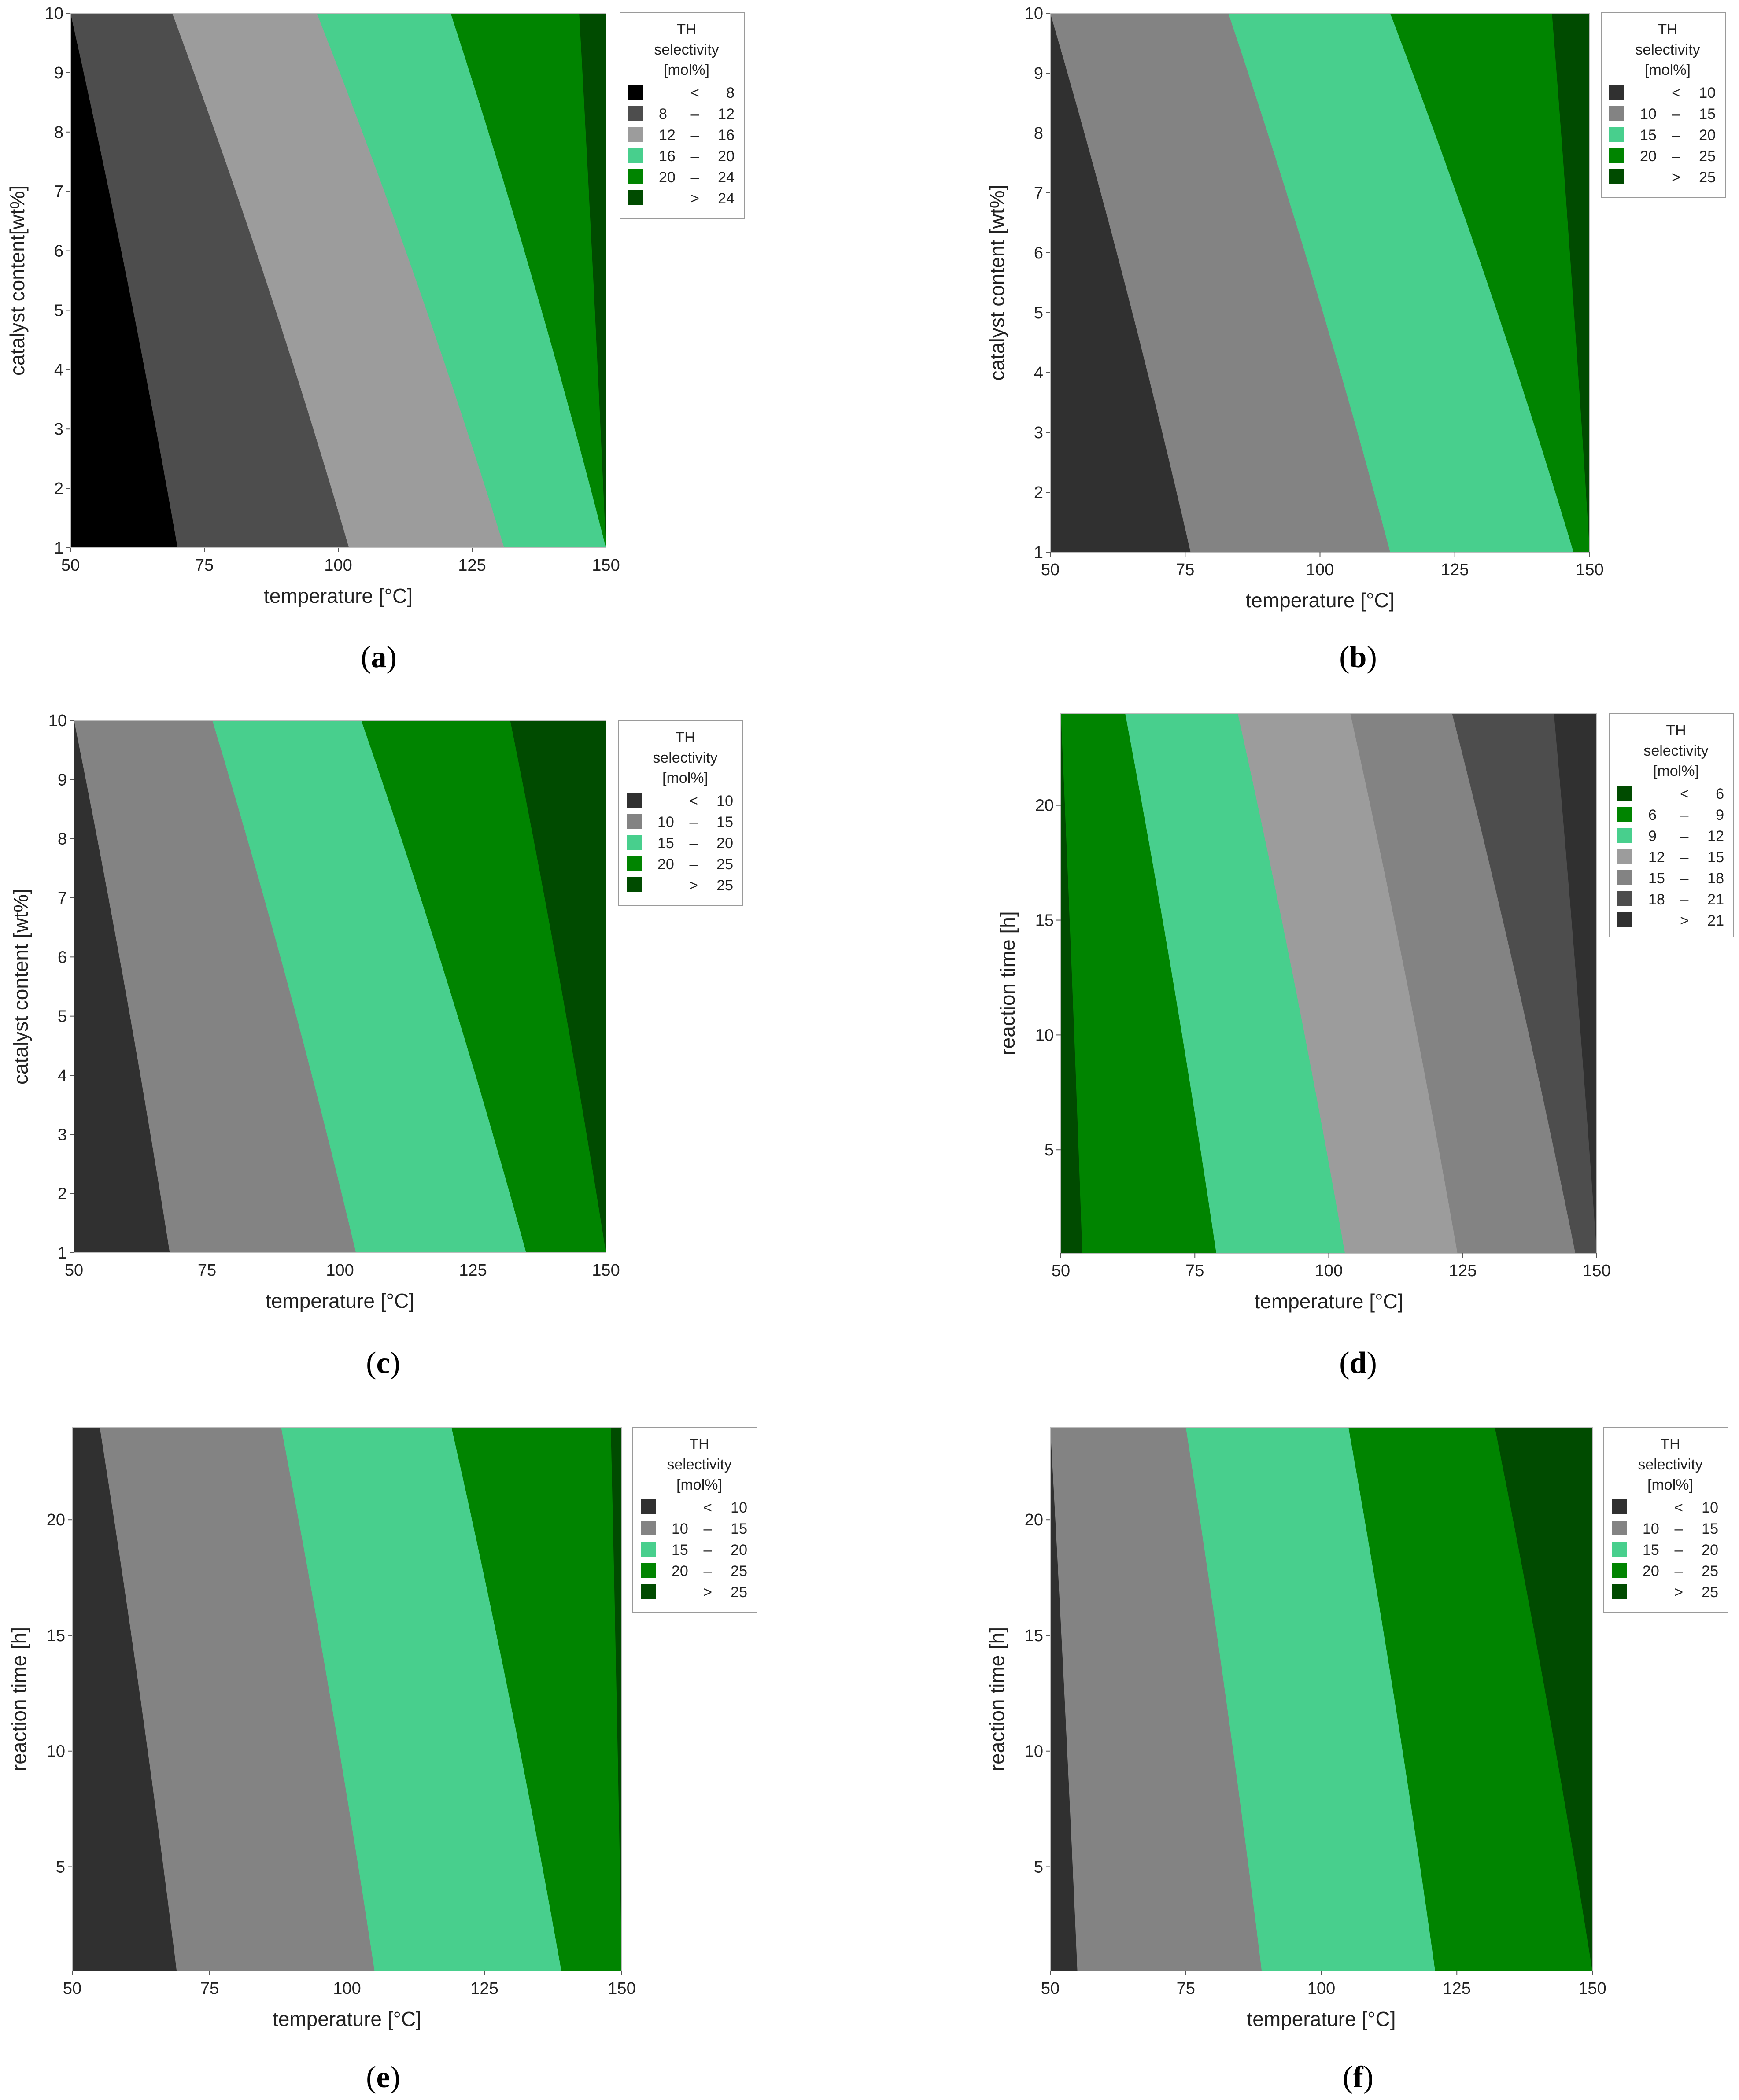  Describe the element at coordinates (1715, 879) in the screenshot. I see `legend-range-high: 18` at that location.